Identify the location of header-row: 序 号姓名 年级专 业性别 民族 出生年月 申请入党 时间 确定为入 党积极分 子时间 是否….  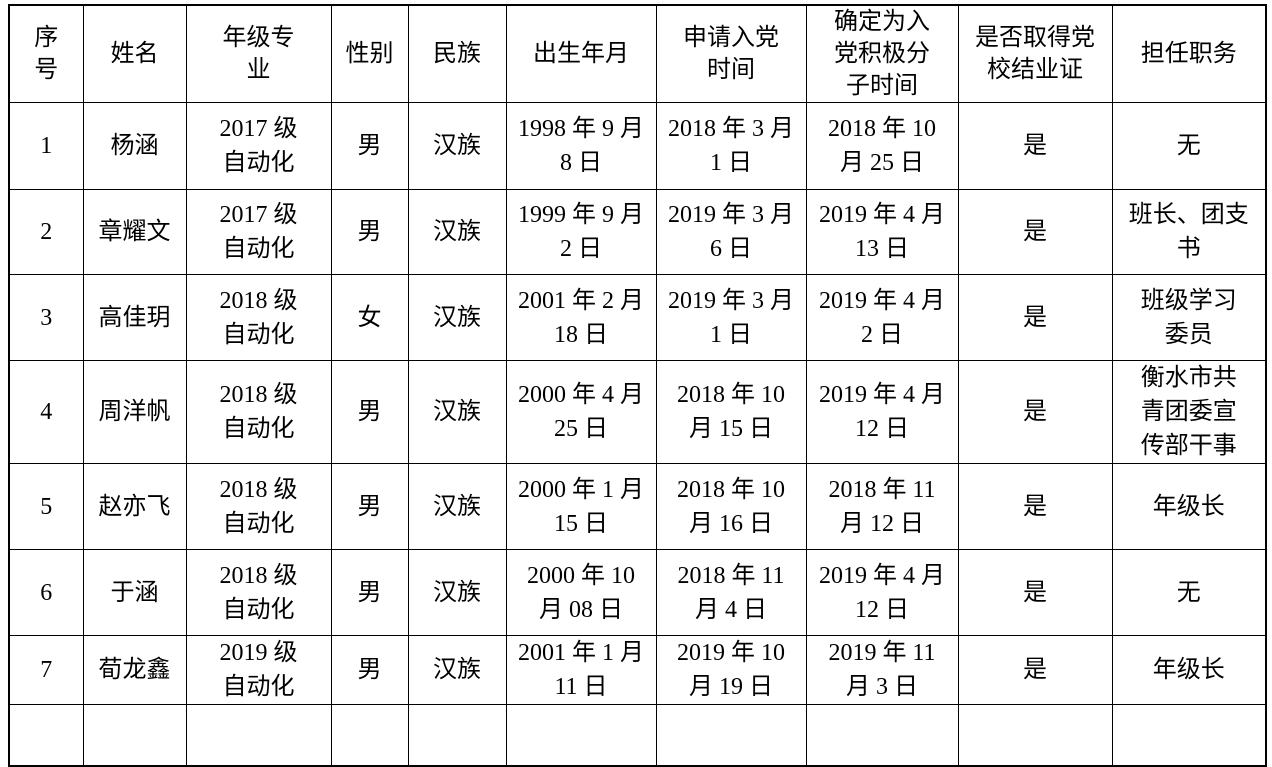
(637, 53).